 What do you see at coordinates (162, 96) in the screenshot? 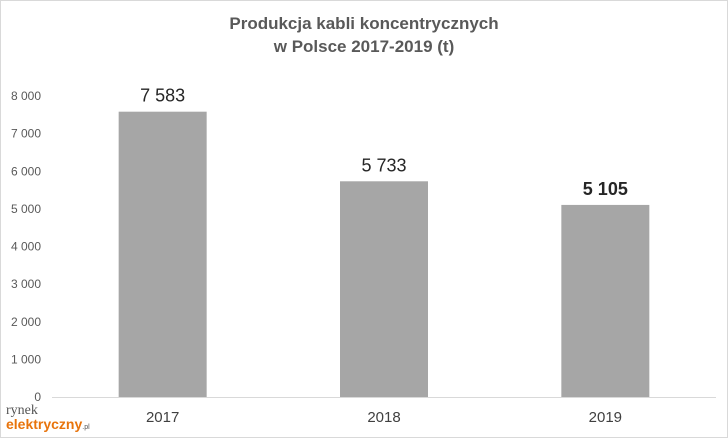
I see `data-label-2017: 7 583` at bounding box center [162, 96].